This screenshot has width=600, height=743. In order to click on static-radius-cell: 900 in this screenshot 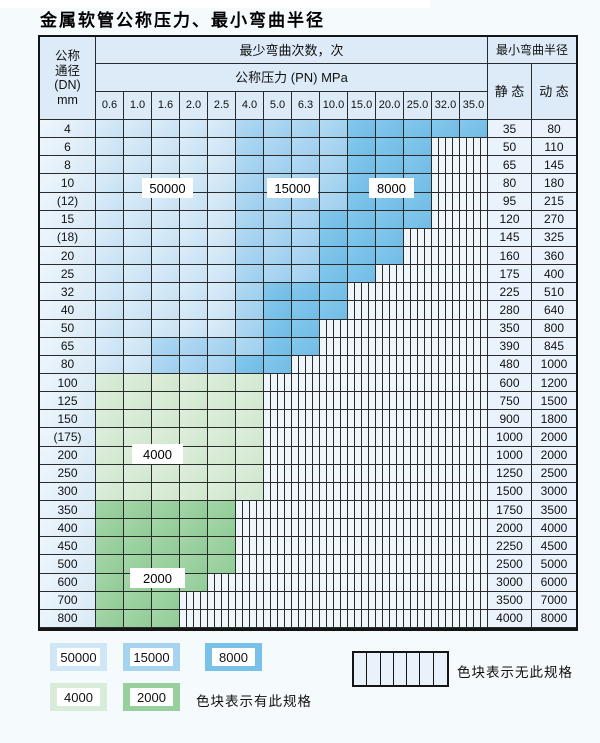, I will do `click(510, 419)`.